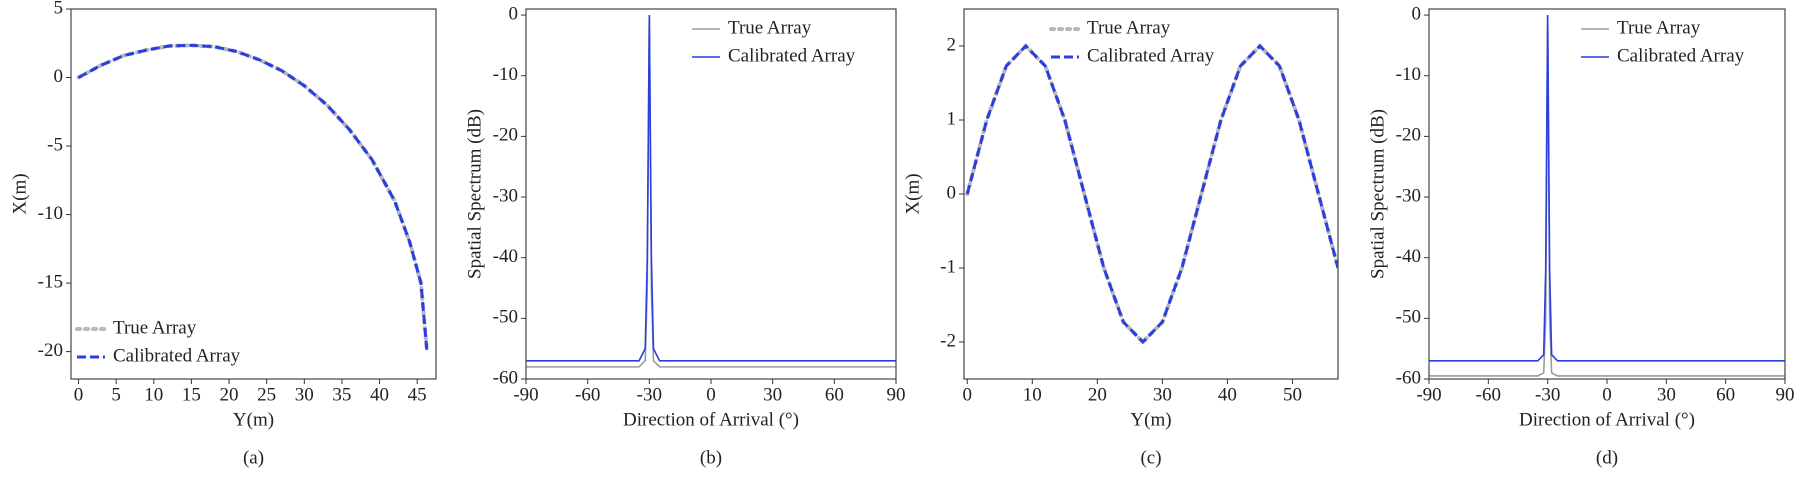 The height and width of the screenshot is (479, 1800). What do you see at coordinates (948, 340) in the screenshot?
I see `y-tick-label: -2` at bounding box center [948, 340].